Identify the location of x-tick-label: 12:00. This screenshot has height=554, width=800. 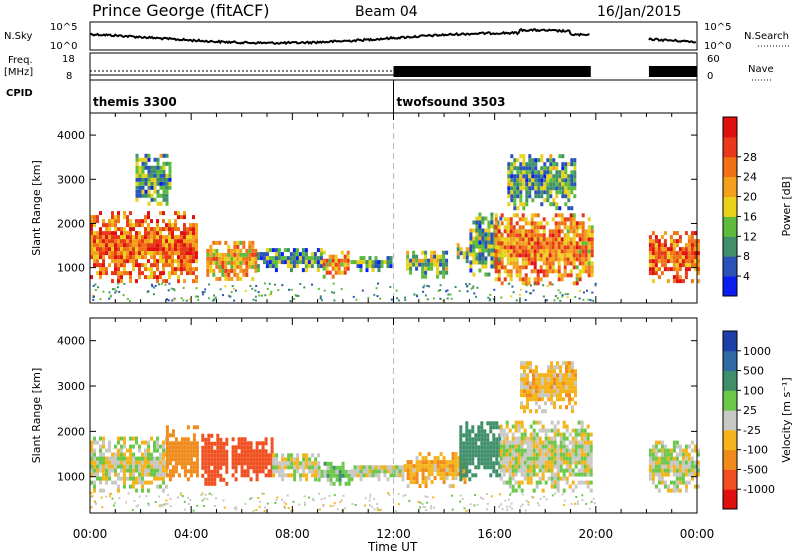
(393, 534).